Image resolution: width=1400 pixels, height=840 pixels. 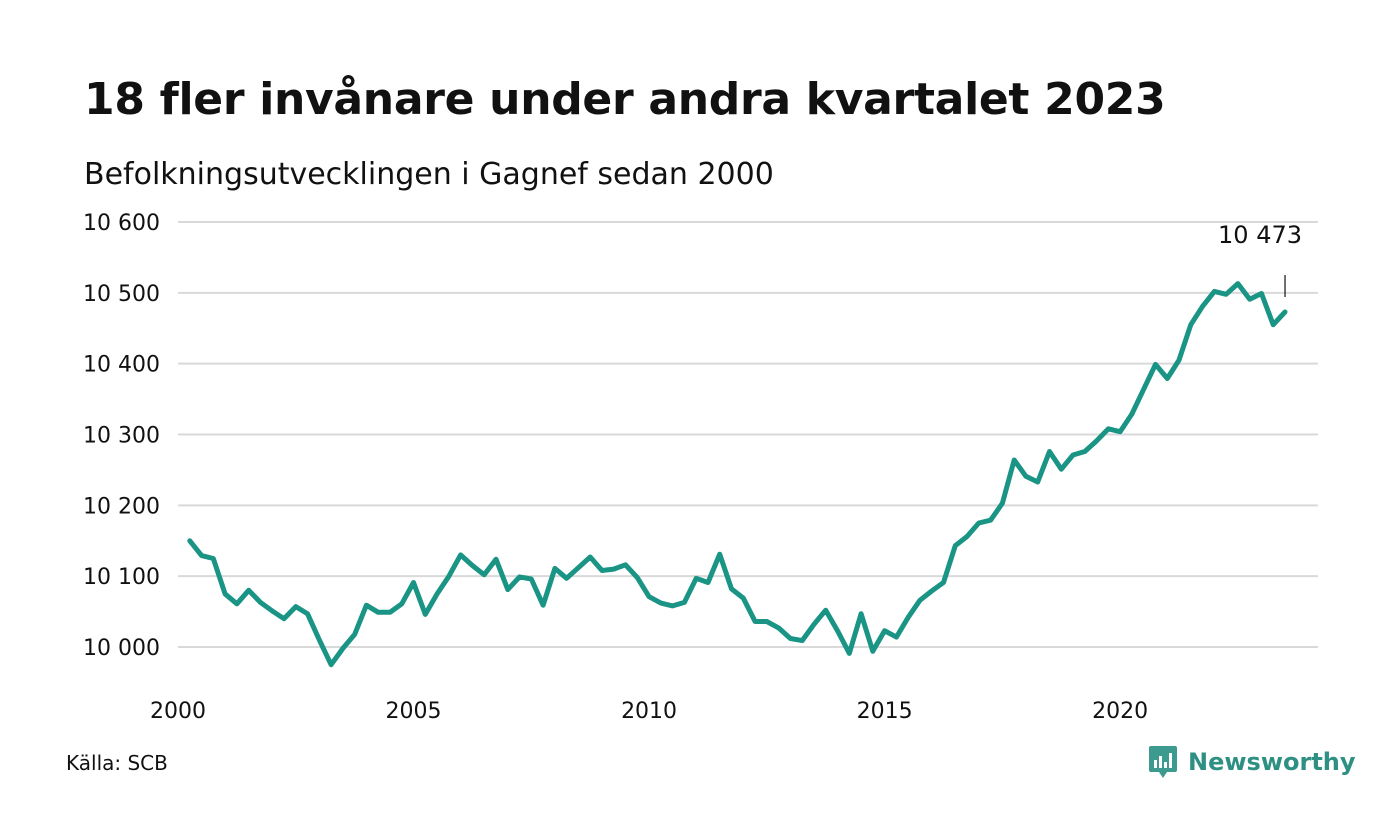 I want to click on y-tick-label: 10 600, so click(x=121, y=223).